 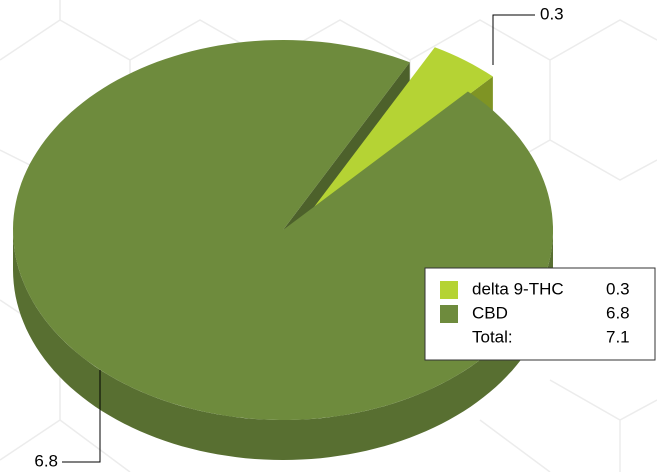 I want to click on legend: Total: 7.1 delta 9-THC 0.3 CBD 6.8, so click(x=540, y=314).